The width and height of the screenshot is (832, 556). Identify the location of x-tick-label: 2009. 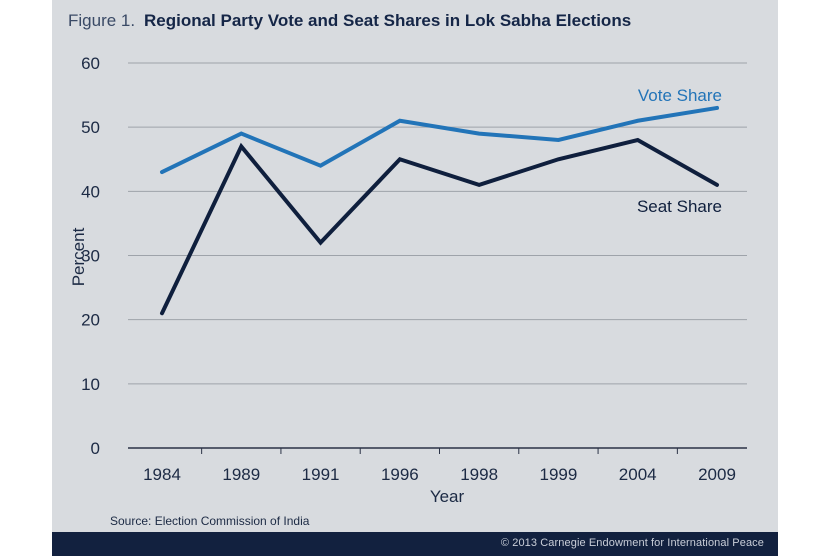
(717, 474).